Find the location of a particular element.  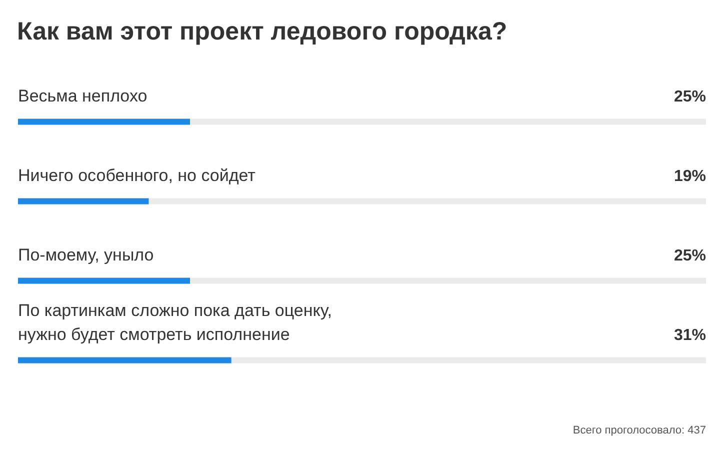

y-tick-label: Весьма неплохо is located at coordinates (83, 96).